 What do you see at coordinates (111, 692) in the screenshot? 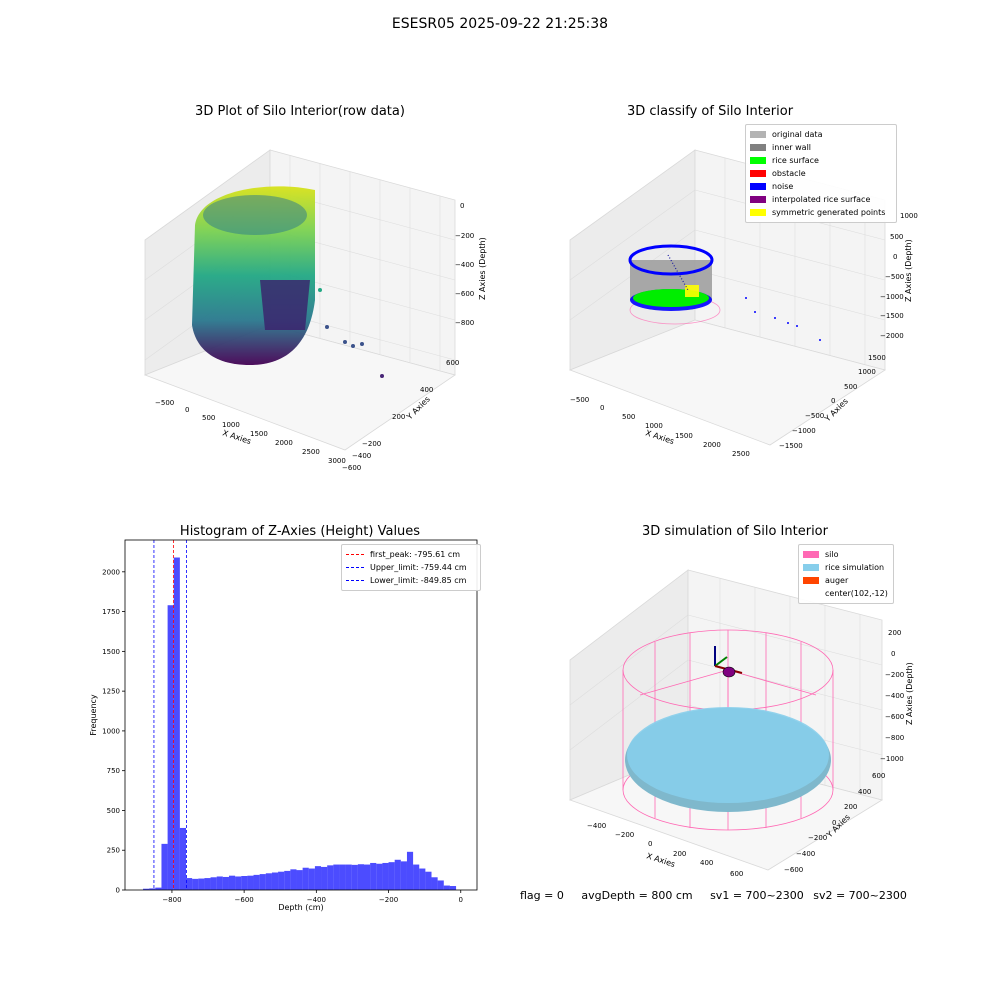
I see `y-tick-label: 1250` at bounding box center [111, 692].